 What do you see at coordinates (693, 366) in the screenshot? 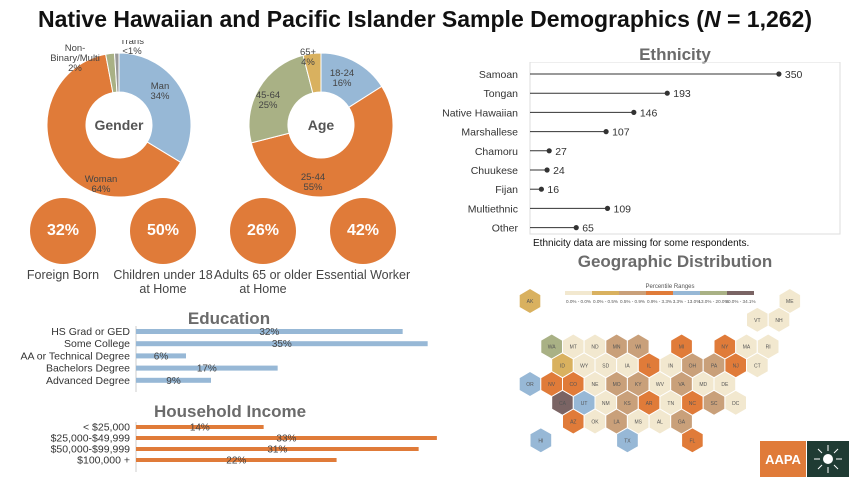
I see `hex-state-label-OH: OH` at bounding box center [693, 366].